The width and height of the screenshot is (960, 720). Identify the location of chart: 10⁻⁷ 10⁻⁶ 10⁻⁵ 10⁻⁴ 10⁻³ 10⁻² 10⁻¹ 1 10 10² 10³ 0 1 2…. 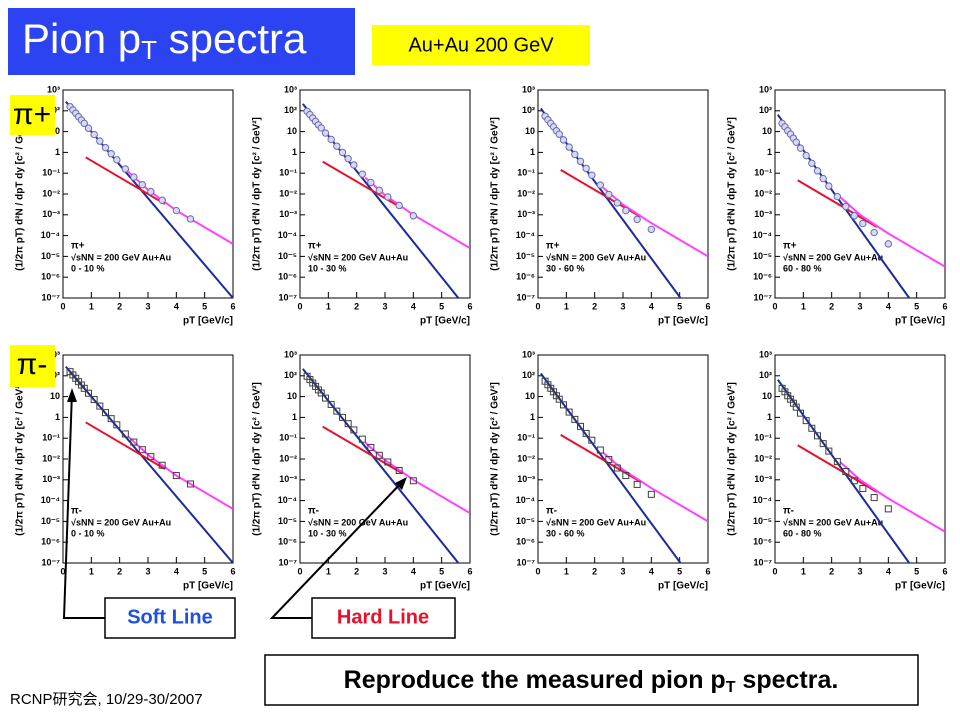
(362, 470).